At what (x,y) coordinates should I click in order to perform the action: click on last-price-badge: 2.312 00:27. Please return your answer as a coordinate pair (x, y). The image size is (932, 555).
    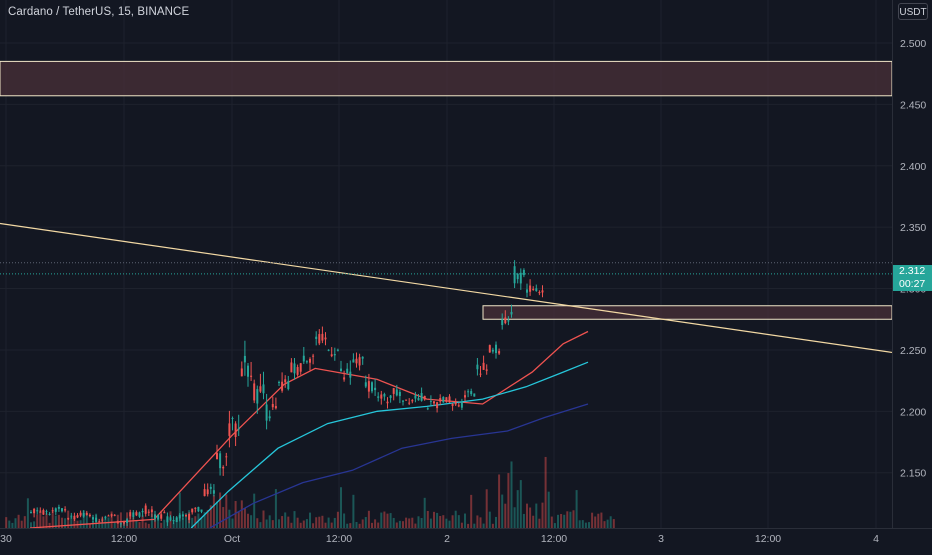
    Looking at the image, I should click on (912, 278).